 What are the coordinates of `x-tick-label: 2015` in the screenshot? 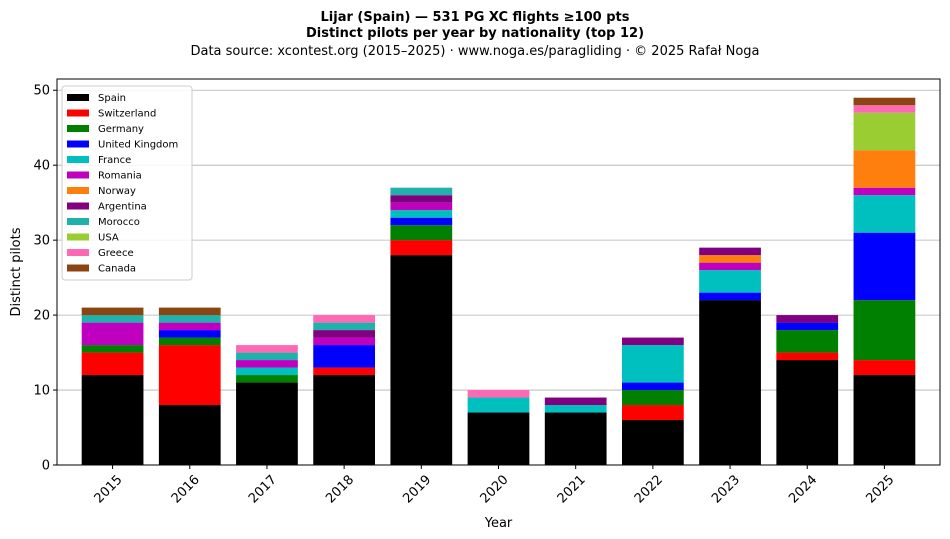 It's located at (109, 489).